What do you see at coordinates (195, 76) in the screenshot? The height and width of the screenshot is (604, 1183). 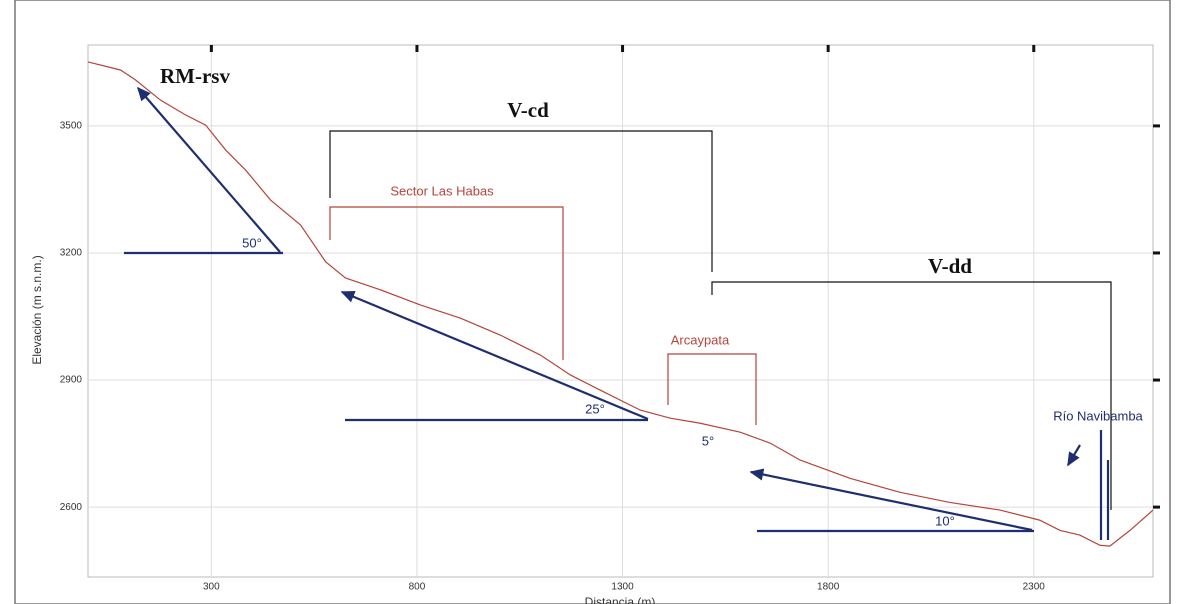 I see `annotation: RM-rsv` at bounding box center [195, 76].